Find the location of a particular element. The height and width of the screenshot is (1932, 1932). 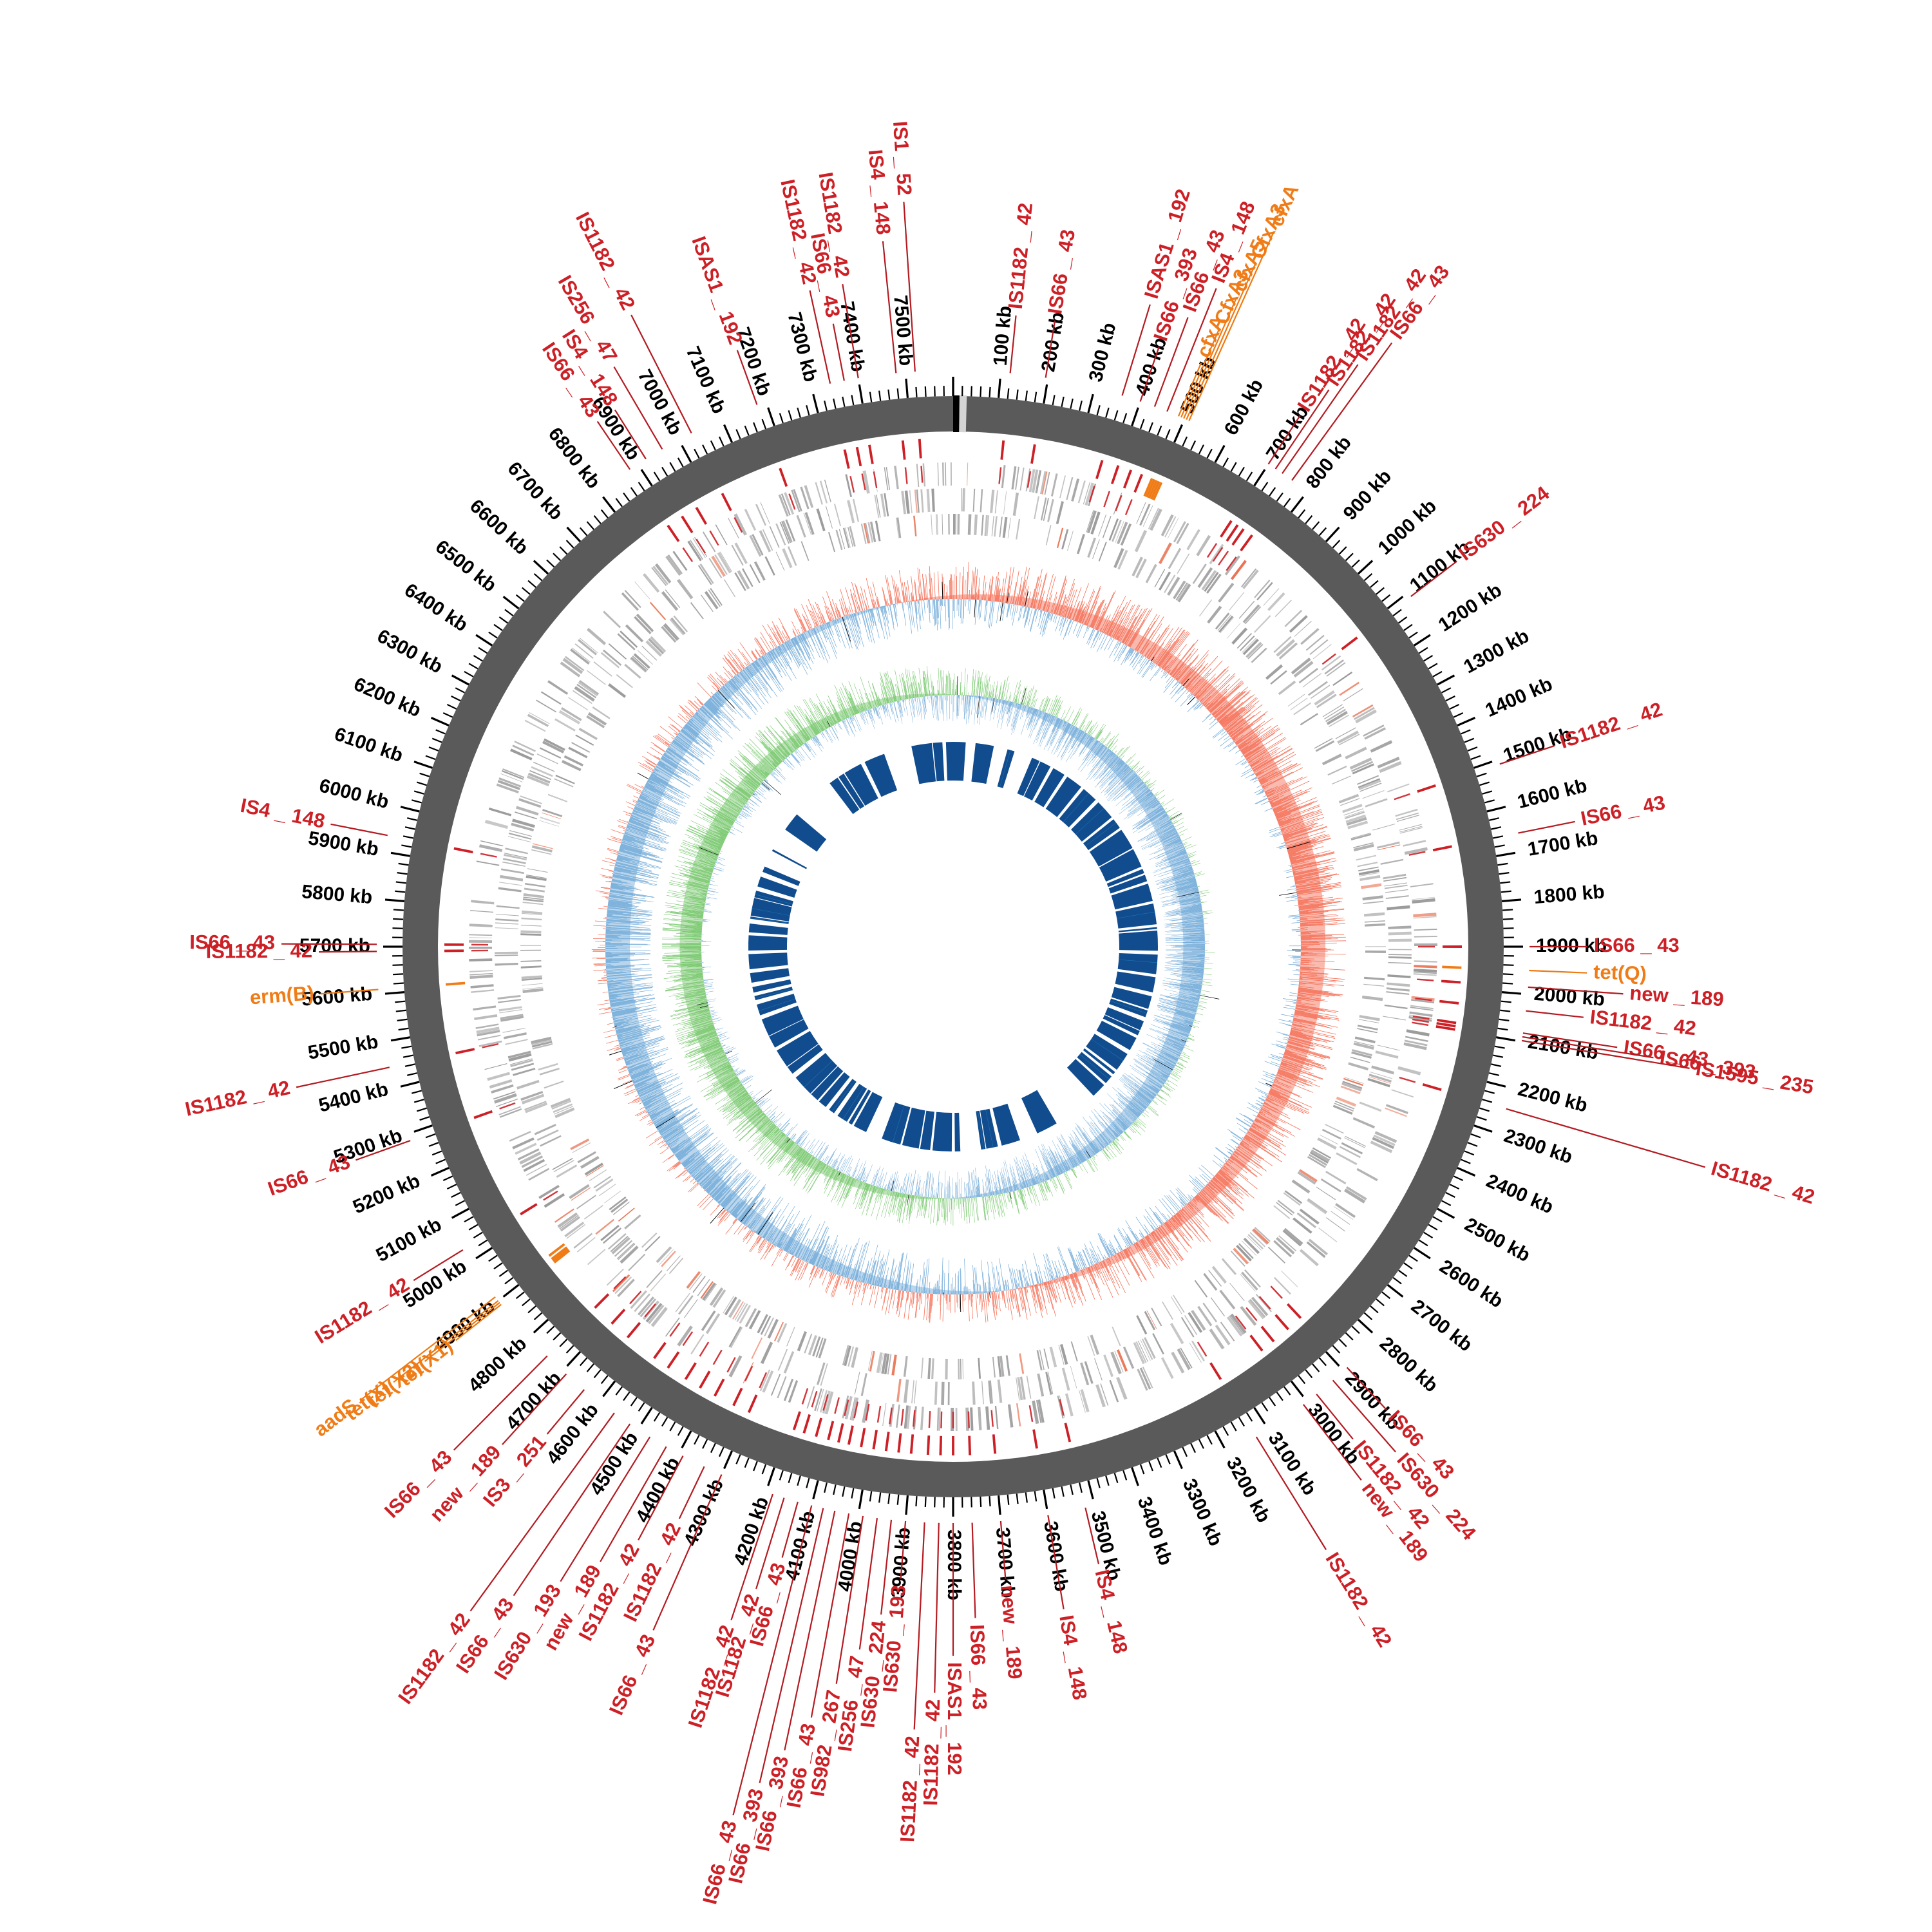

ruler-tick-label: 2400 kb is located at coordinates (1520, 1194).